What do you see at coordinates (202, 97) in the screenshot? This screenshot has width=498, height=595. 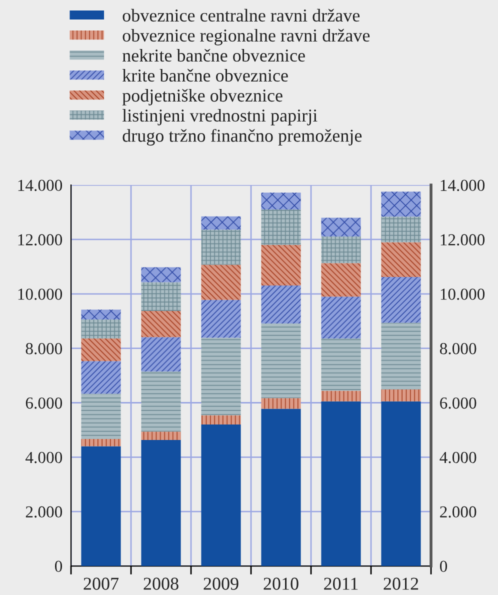 I see `legend-label: podjetniške obveznice` at bounding box center [202, 97].